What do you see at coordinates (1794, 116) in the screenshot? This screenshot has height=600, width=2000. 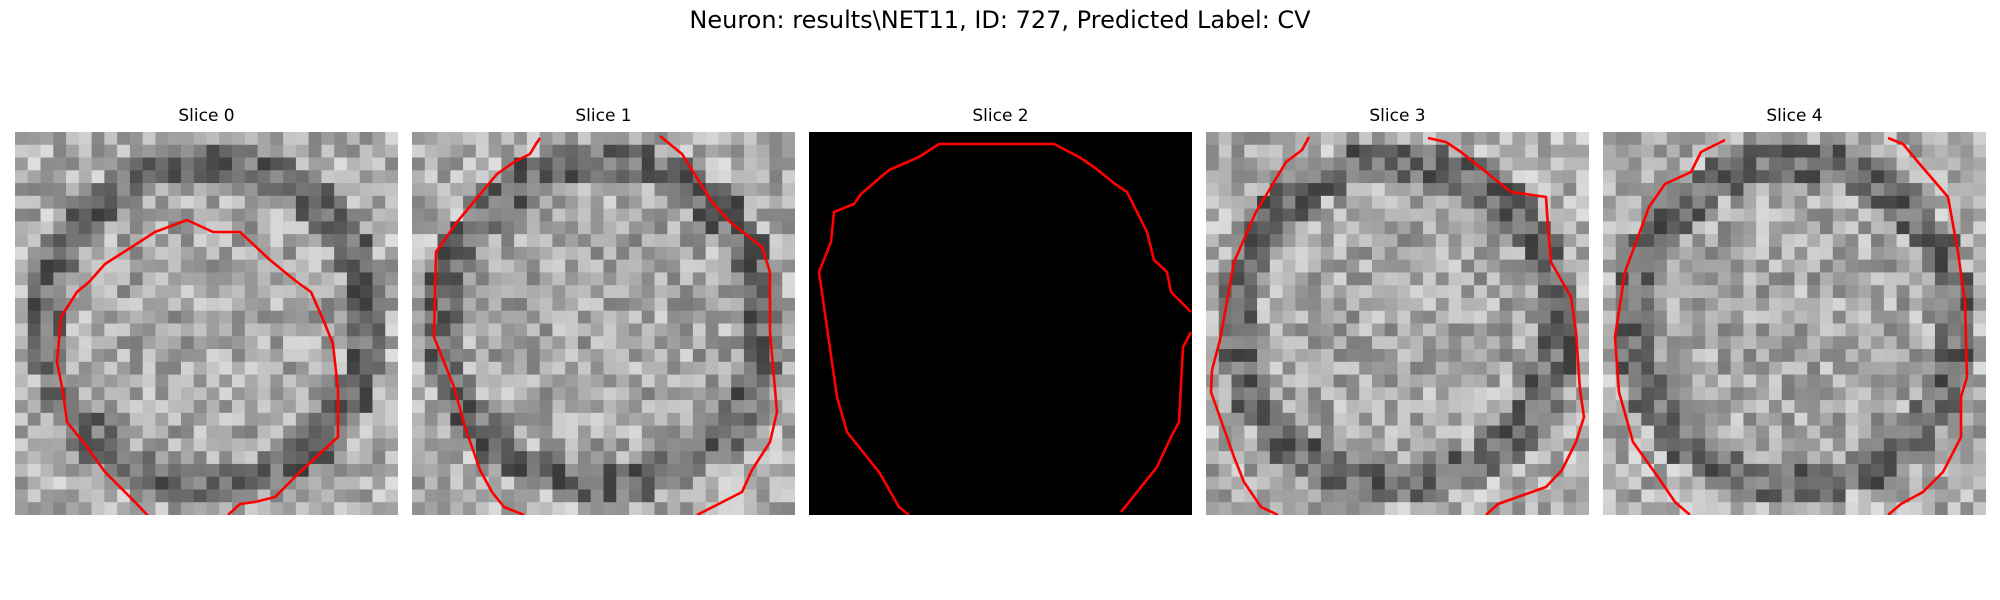 I see `slice-title-4: Slice 4` at bounding box center [1794, 116].